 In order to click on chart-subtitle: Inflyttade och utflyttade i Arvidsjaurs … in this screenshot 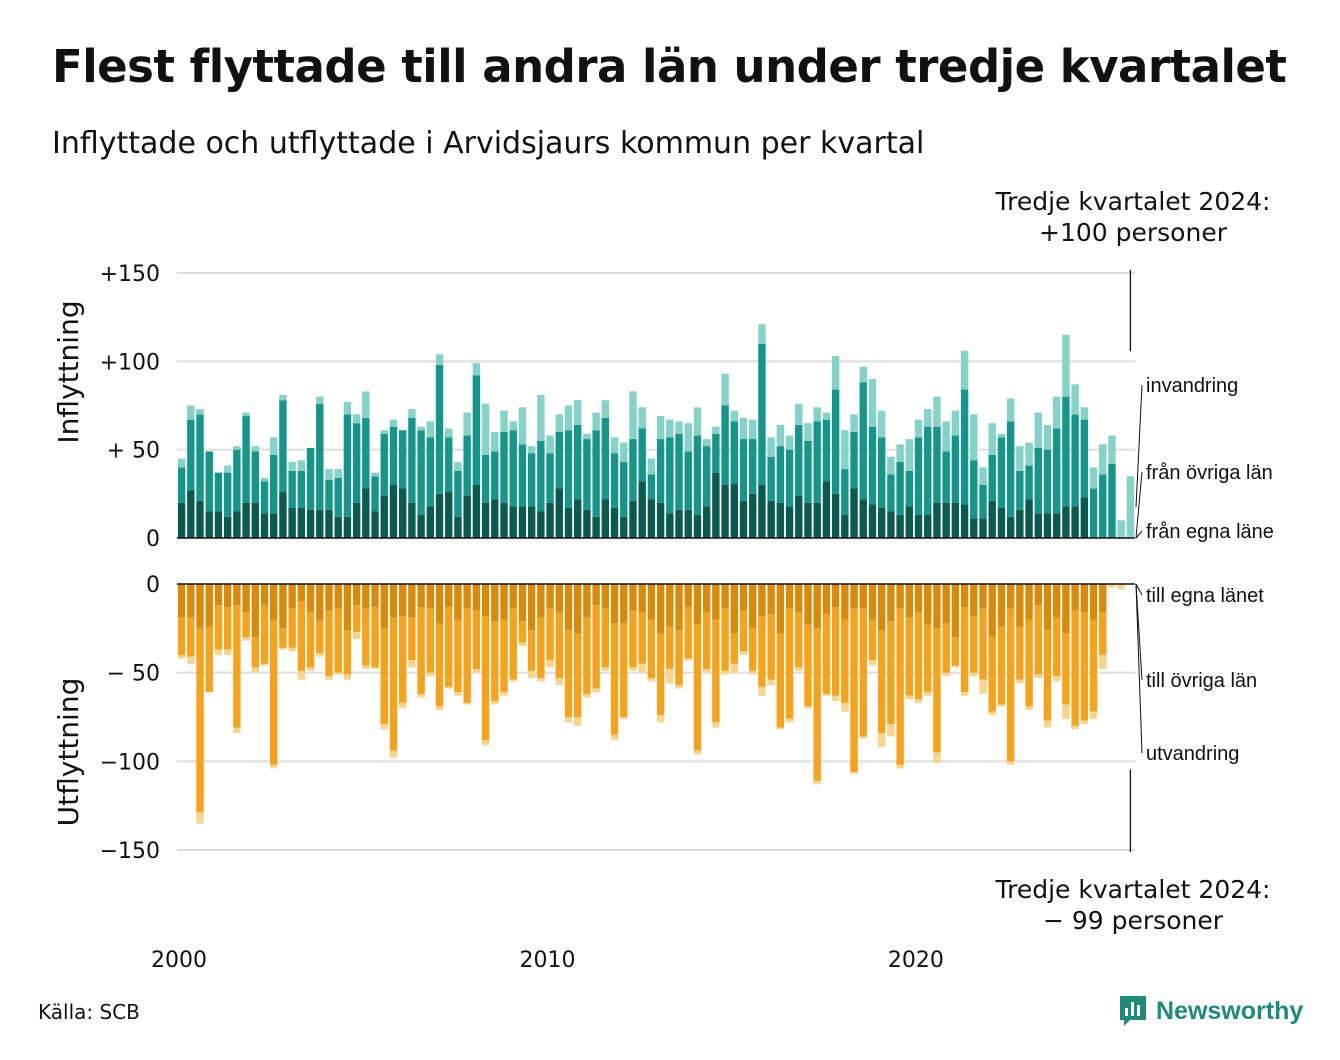, I will do `click(488, 143)`.